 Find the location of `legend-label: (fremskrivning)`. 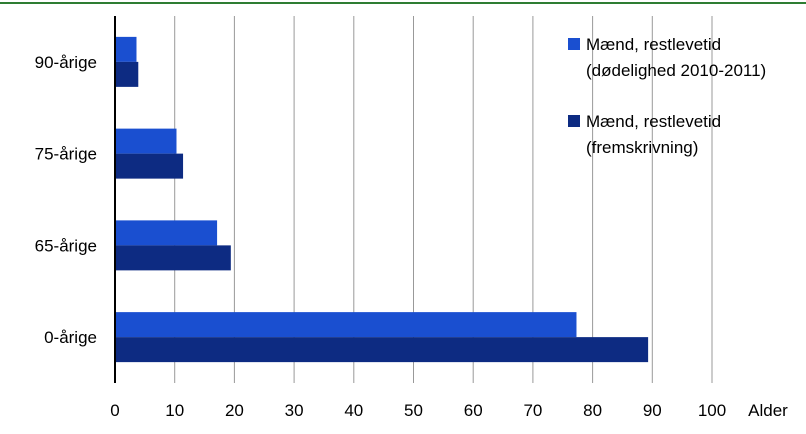

legend-label: (fremskrivning) is located at coordinates (642, 147).